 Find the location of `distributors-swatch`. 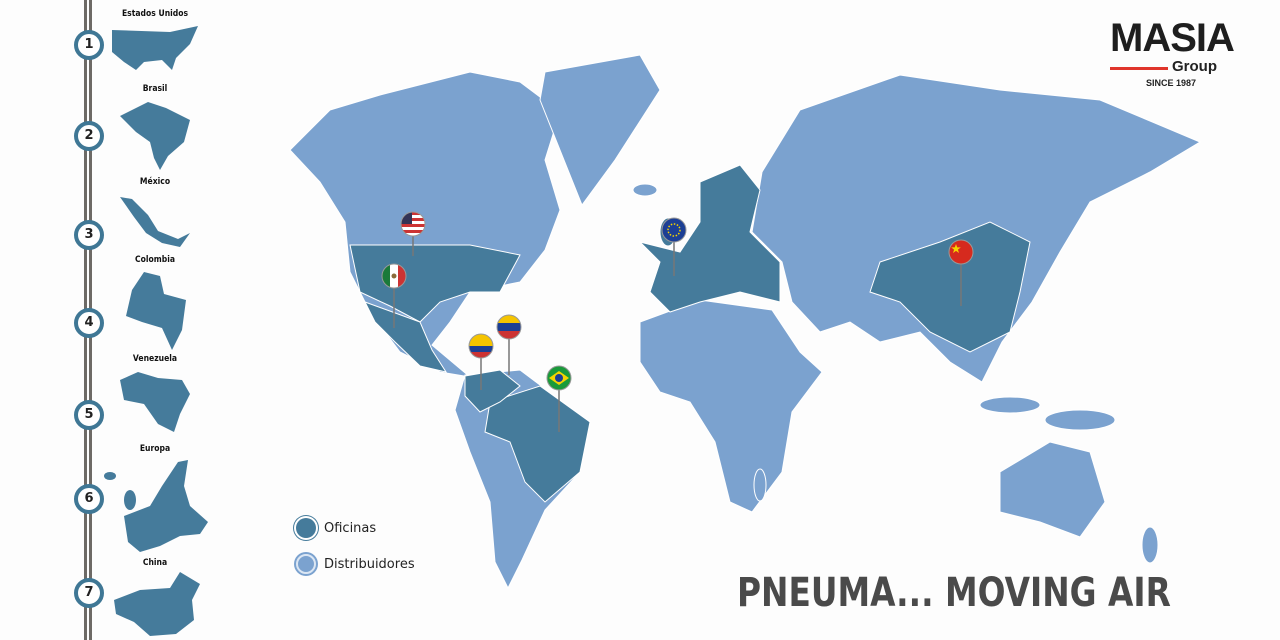

distributors-swatch is located at coordinates (306, 564).